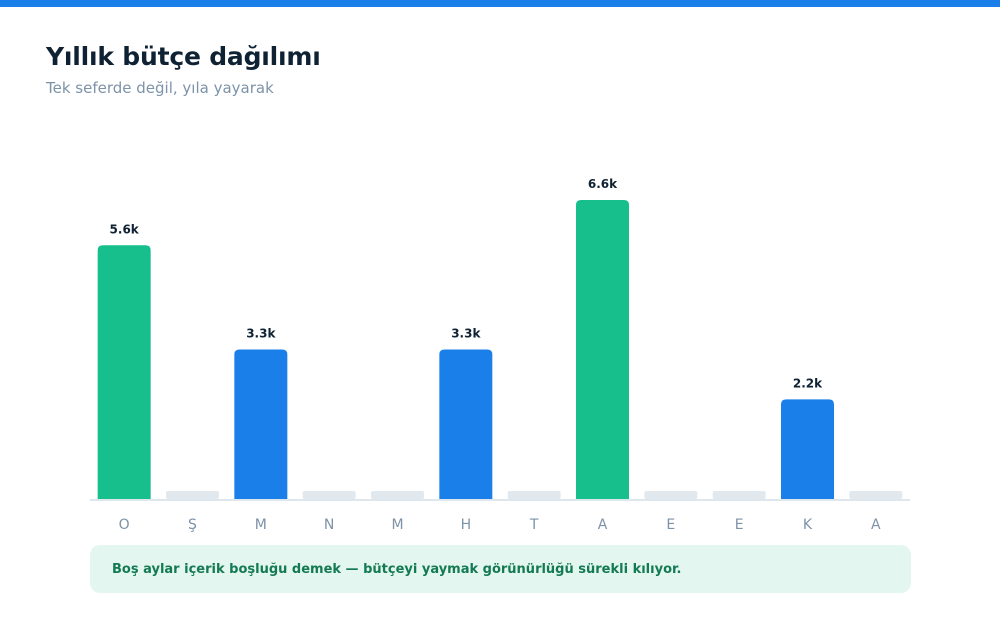 The width and height of the screenshot is (1000, 640). What do you see at coordinates (466, 525) in the screenshot?
I see `x-tick-label-6: H` at bounding box center [466, 525].